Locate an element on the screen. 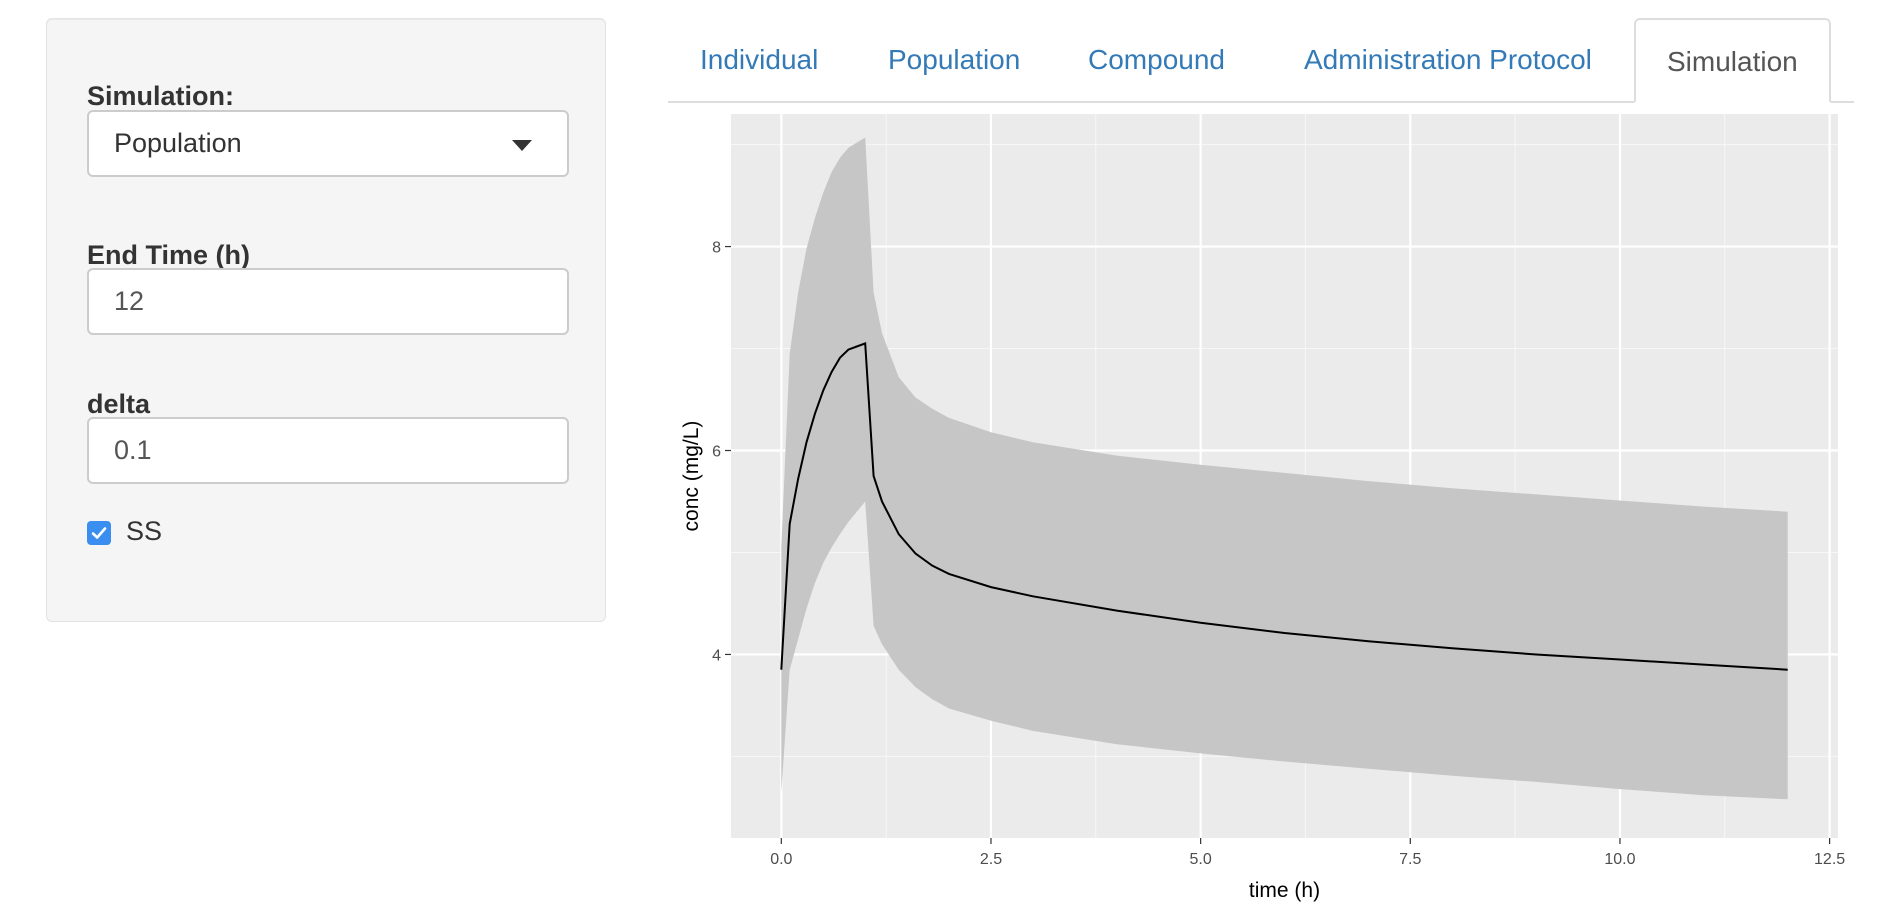 The width and height of the screenshot is (1888, 918). x-tick-label: 5.0 is located at coordinates (1201, 859).